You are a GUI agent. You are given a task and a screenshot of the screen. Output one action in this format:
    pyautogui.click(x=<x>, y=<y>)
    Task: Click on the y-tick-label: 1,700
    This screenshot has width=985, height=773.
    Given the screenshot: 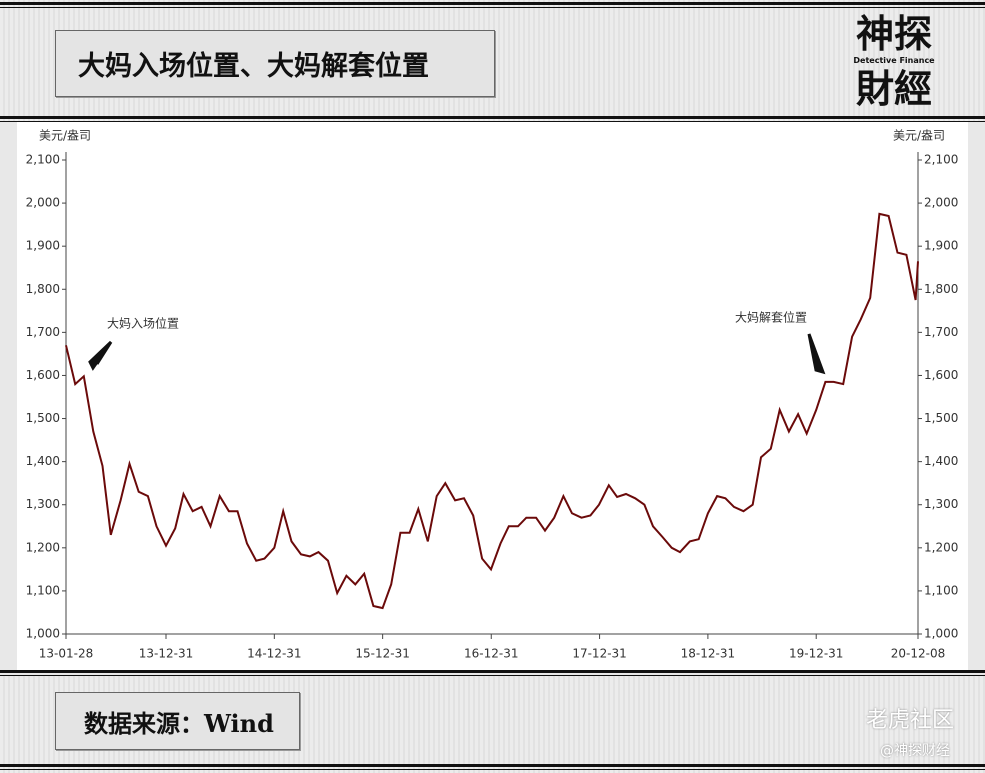 What is the action you would take?
    pyautogui.click(x=43, y=332)
    